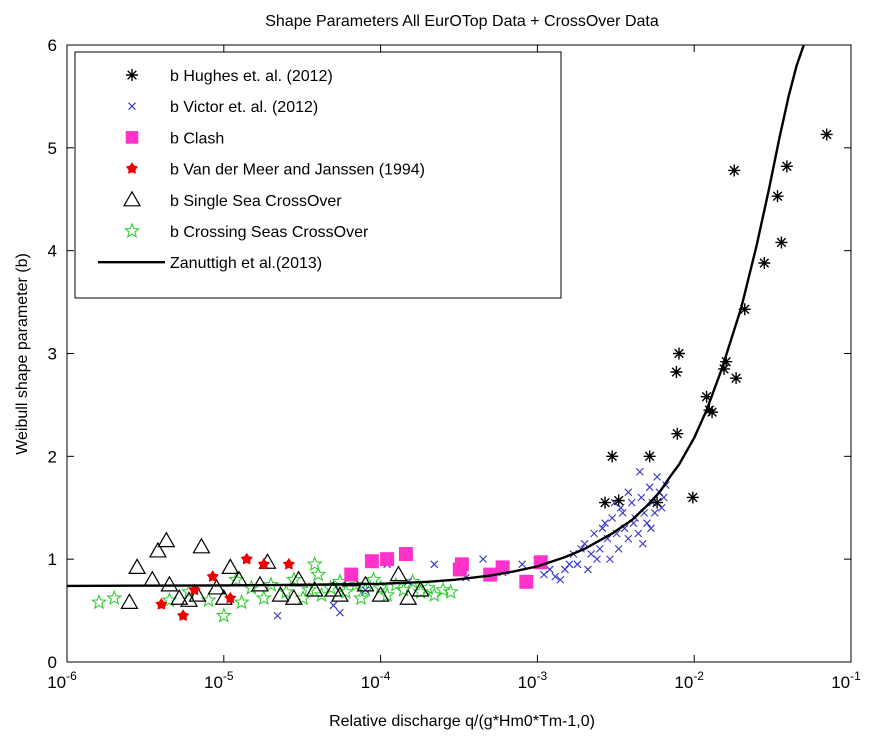 This screenshot has width=872, height=738. What do you see at coordinates (251, 76) in the screenshot?
I see `legend-label: b Hughes et. al. (2012)` at bounding box center [251, 76].